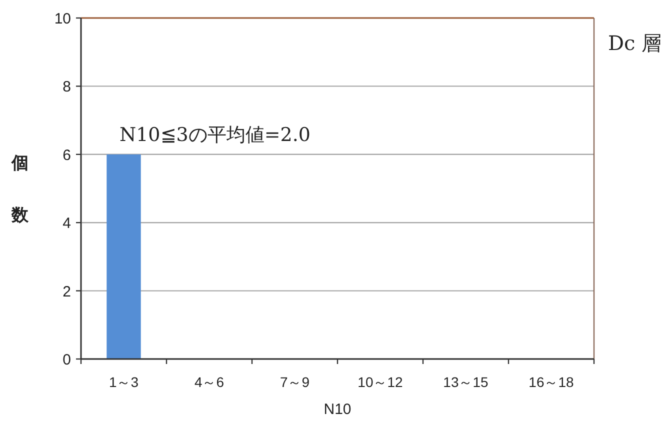  I want to click on x-axis-title: N10, so click(338, 409).